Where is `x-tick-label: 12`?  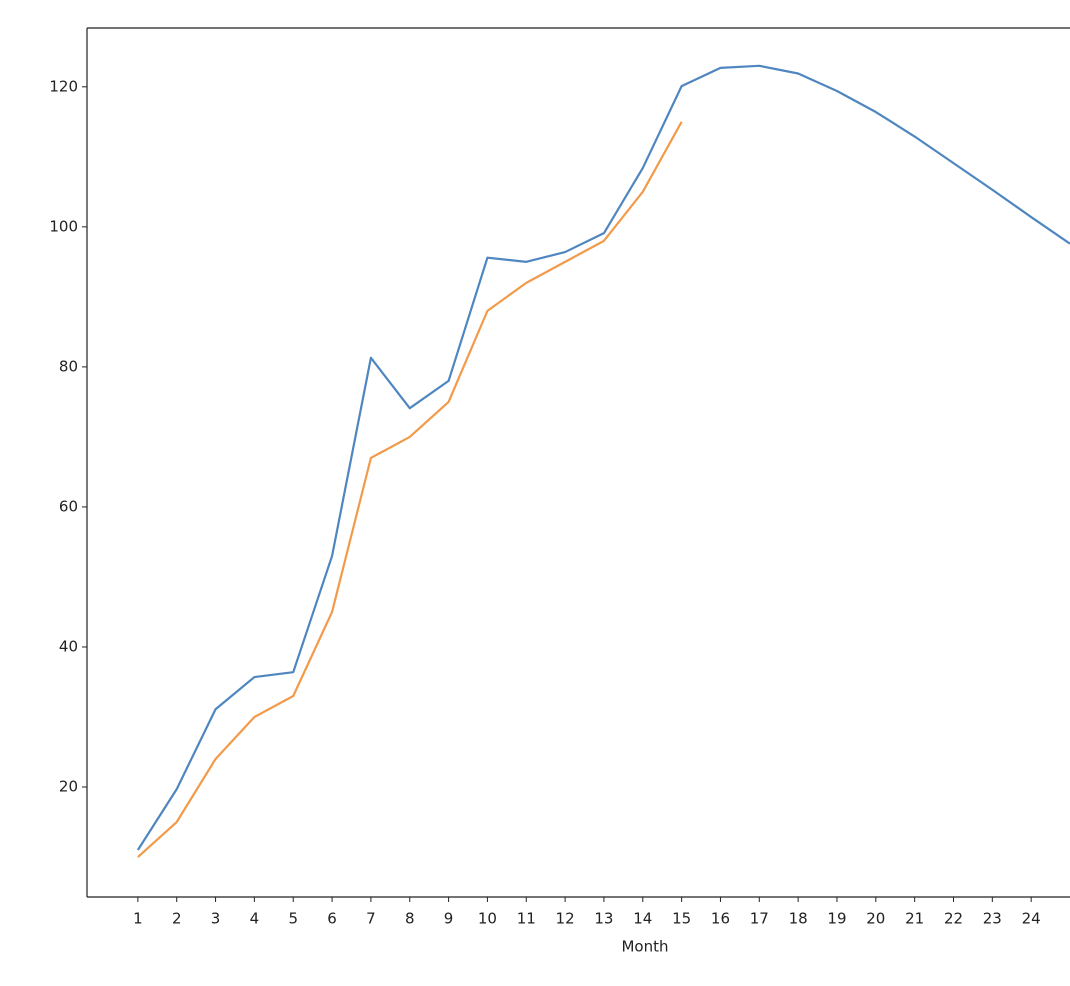
x-tick-label: 12 is located at coordinates (565, 919).